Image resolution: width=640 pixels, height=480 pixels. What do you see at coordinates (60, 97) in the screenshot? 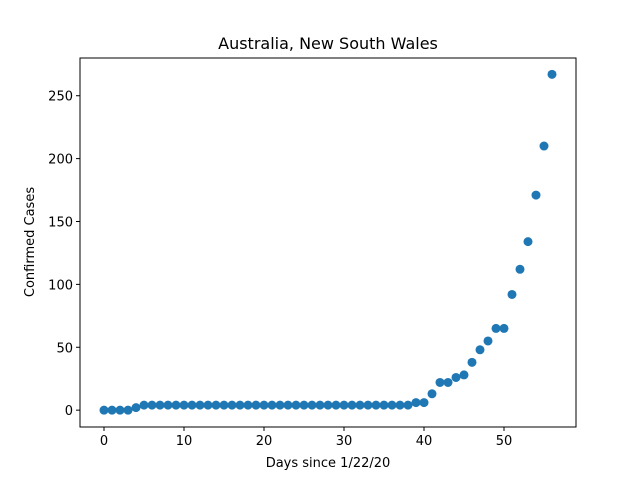
I see `y-tick-label: 250` at bounding box center [60, 97].